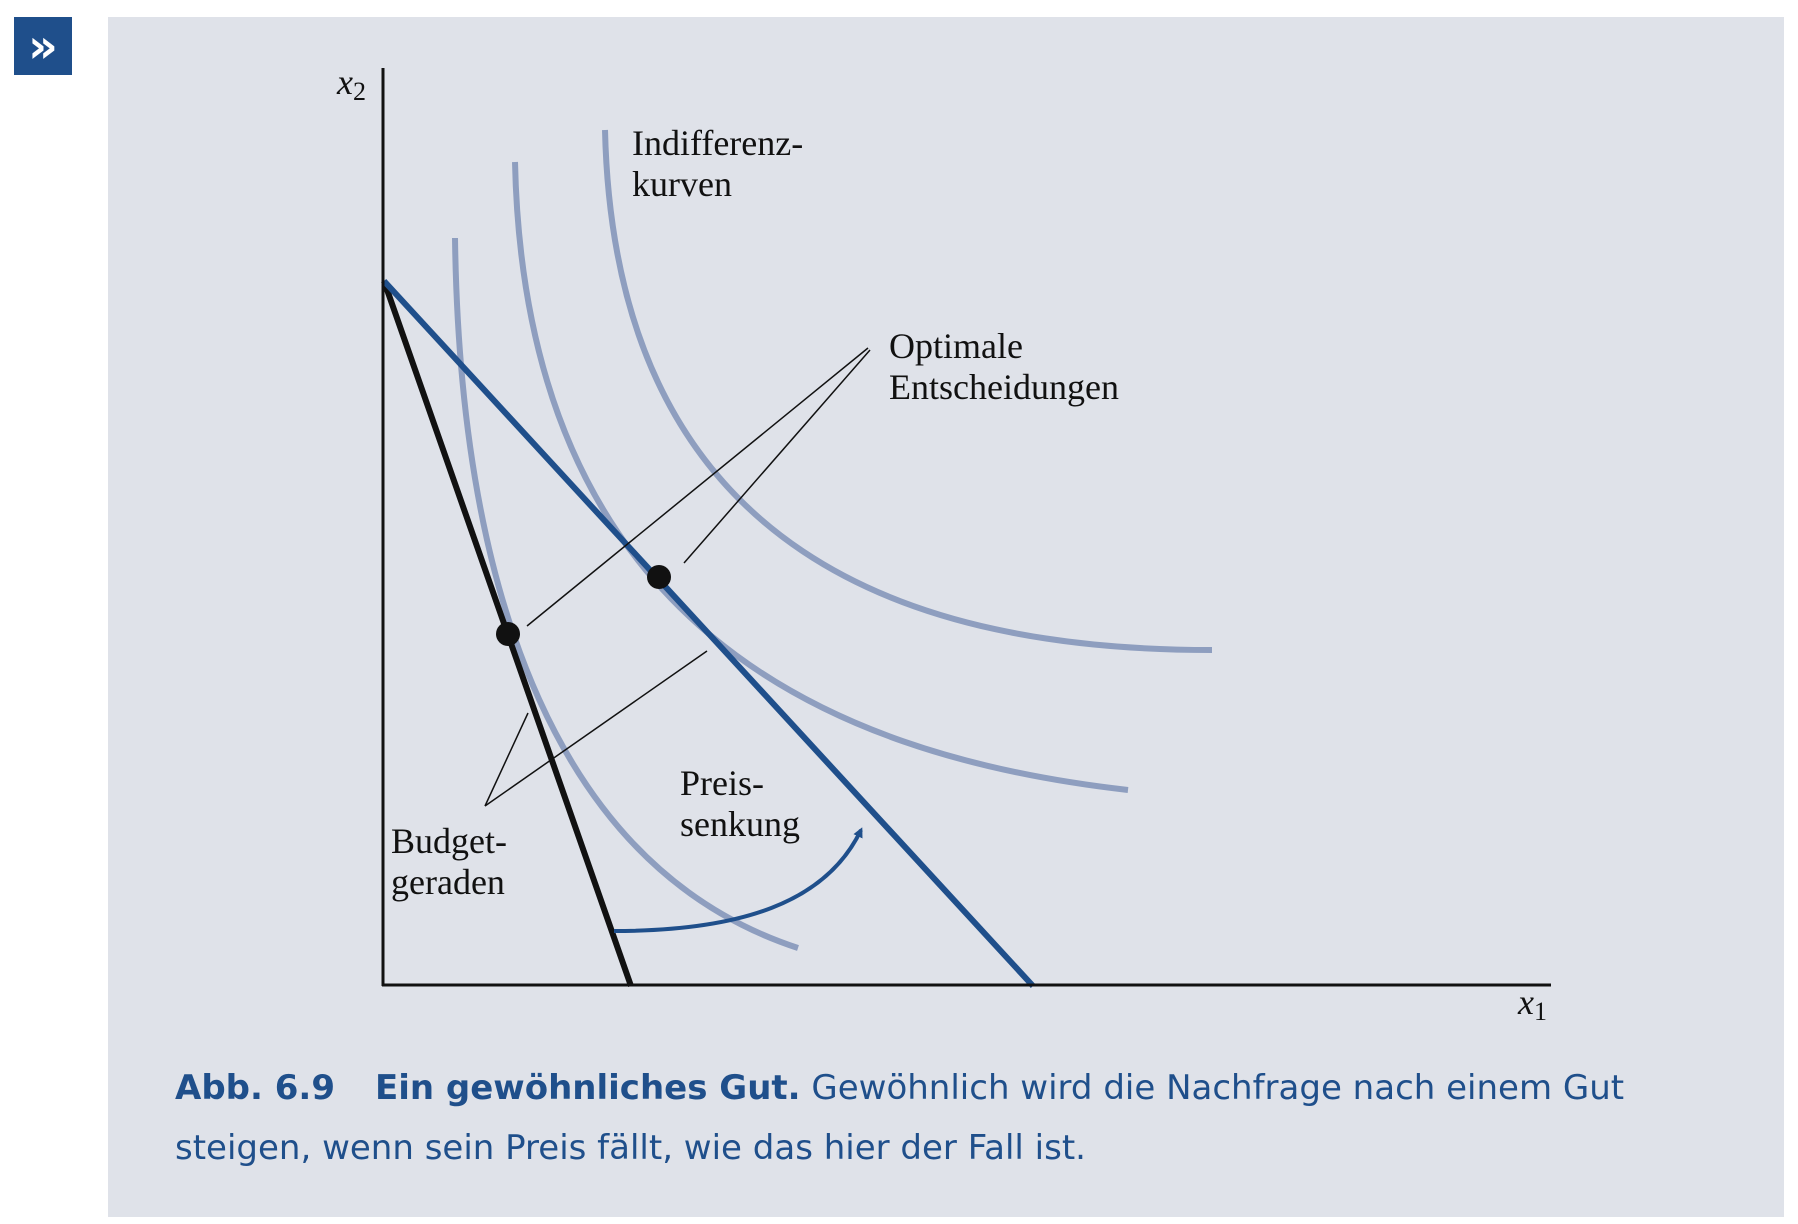 The image size is (1798, 1224). I want to click on price-label-line2: senkung, so click(740, 824).